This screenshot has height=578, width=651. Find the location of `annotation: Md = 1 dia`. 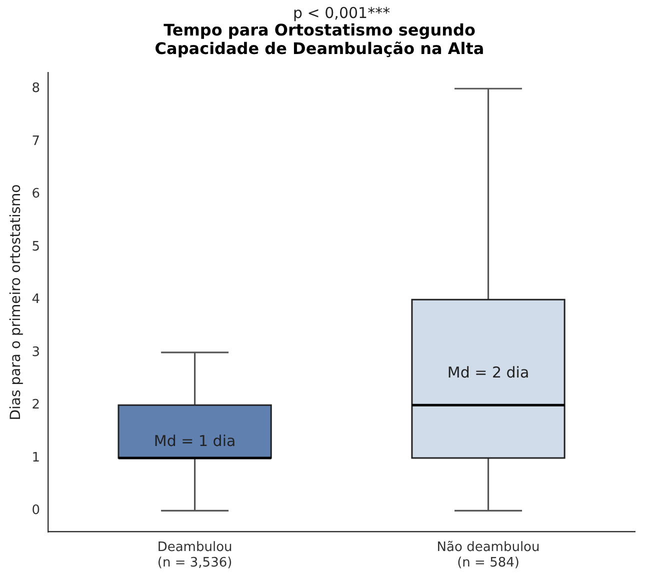

annotation: Md = 1 dia is located at coordinates (195, 441).